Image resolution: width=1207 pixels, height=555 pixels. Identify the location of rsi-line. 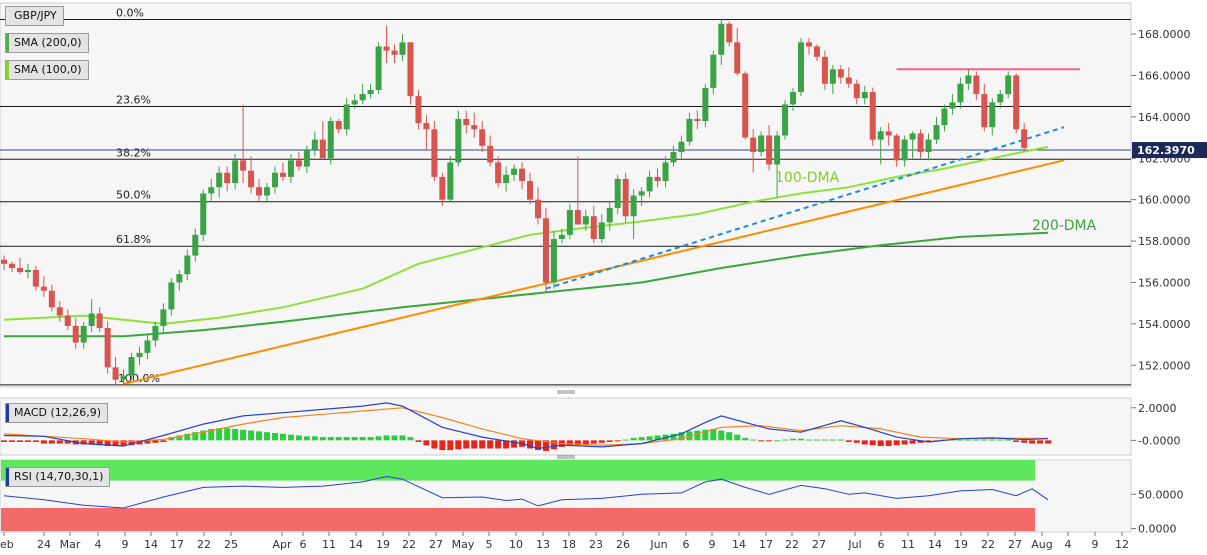
(526, 492).